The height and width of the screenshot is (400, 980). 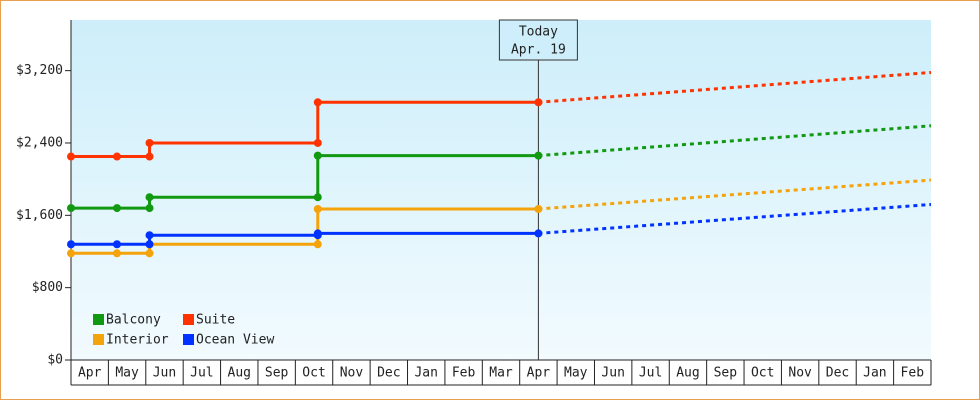 What do you see at coordinates (538, 50) in the screenshot?
I see `today-date: Apr. 19` at bounding box center [538, 50].